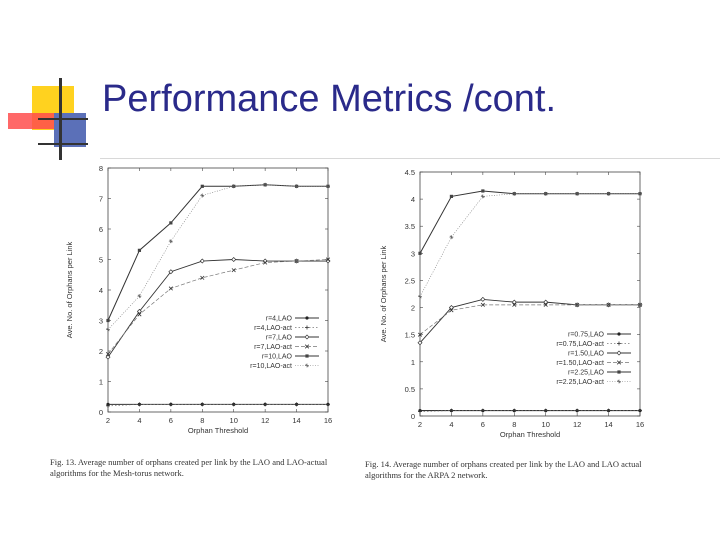  What do you see at coordinates (101, 412) in the screenshot?
I see `y-tick-label: 0` at bounding box center [101, 412].